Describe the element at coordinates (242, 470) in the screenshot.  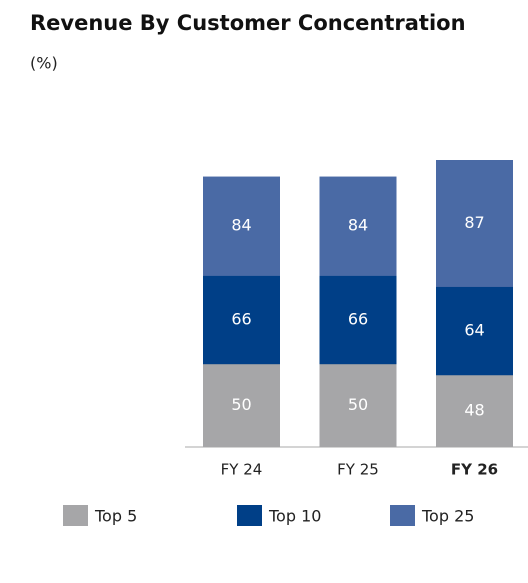
I see `x-tick-label: FY 24` at that location.